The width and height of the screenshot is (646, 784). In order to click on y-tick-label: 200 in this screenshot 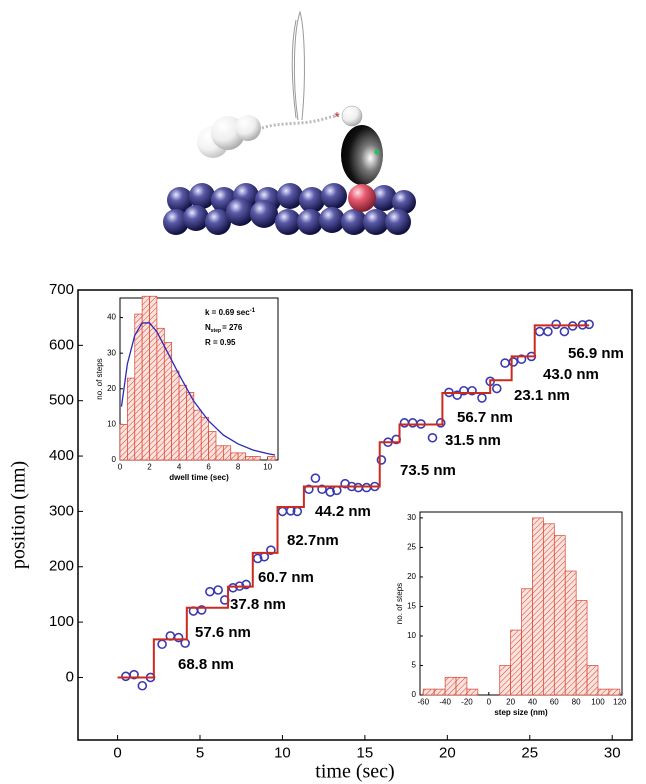, I will do `click(61, 566)`.